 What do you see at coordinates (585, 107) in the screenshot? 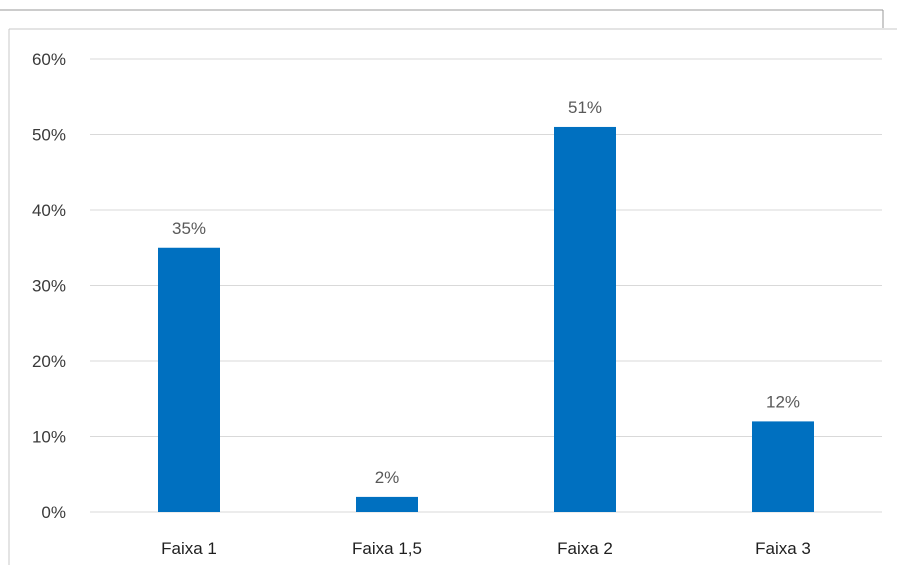
I see `data-label: 51%` at bounding box center [585, 107].